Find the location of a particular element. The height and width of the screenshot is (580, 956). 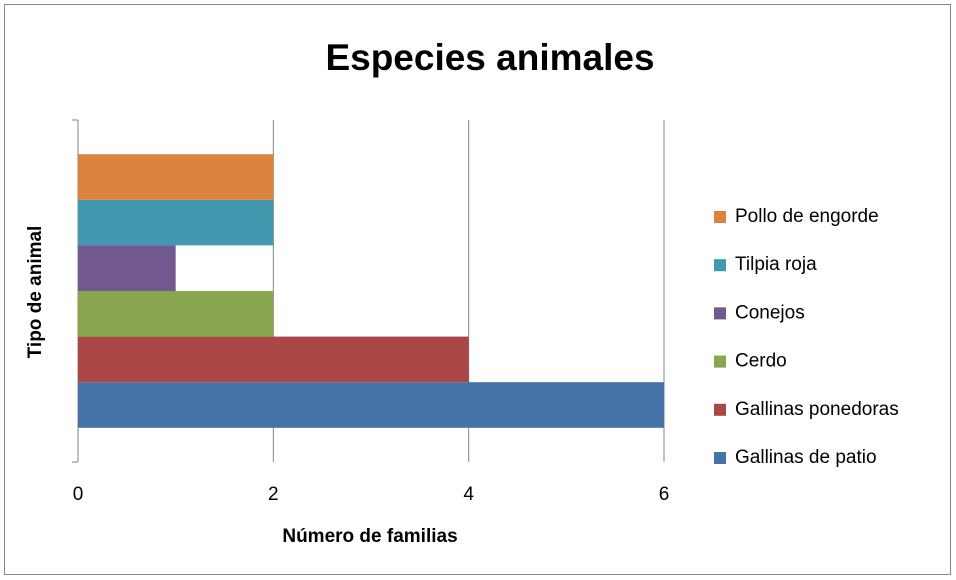

chart-title: Especies animales is located at coordinates (489, 57).